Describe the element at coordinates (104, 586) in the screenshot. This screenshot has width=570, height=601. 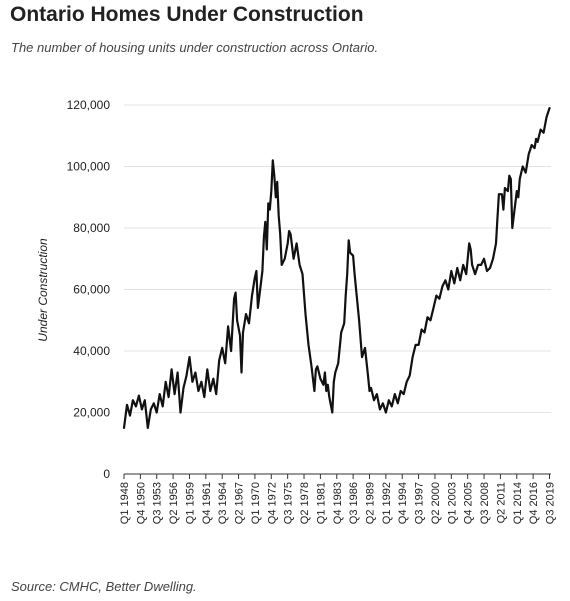
I see `source-note: Source: CMHC, Better Dwelling.` at that location.